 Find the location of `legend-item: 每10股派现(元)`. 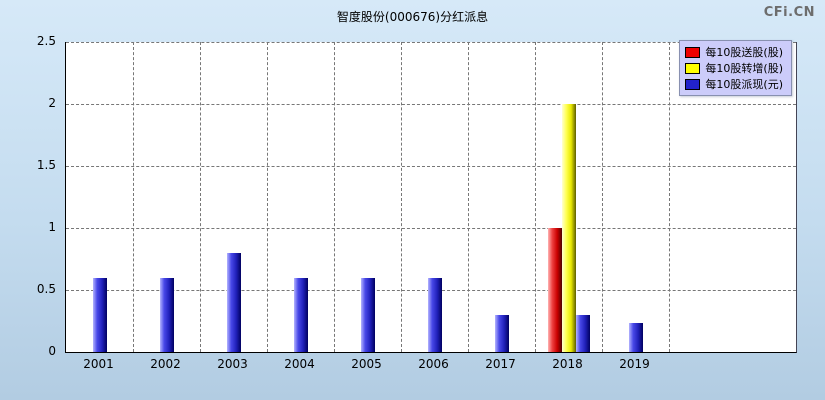

legend-item: 每10股派现(元) is located at coordinates (734, 84).